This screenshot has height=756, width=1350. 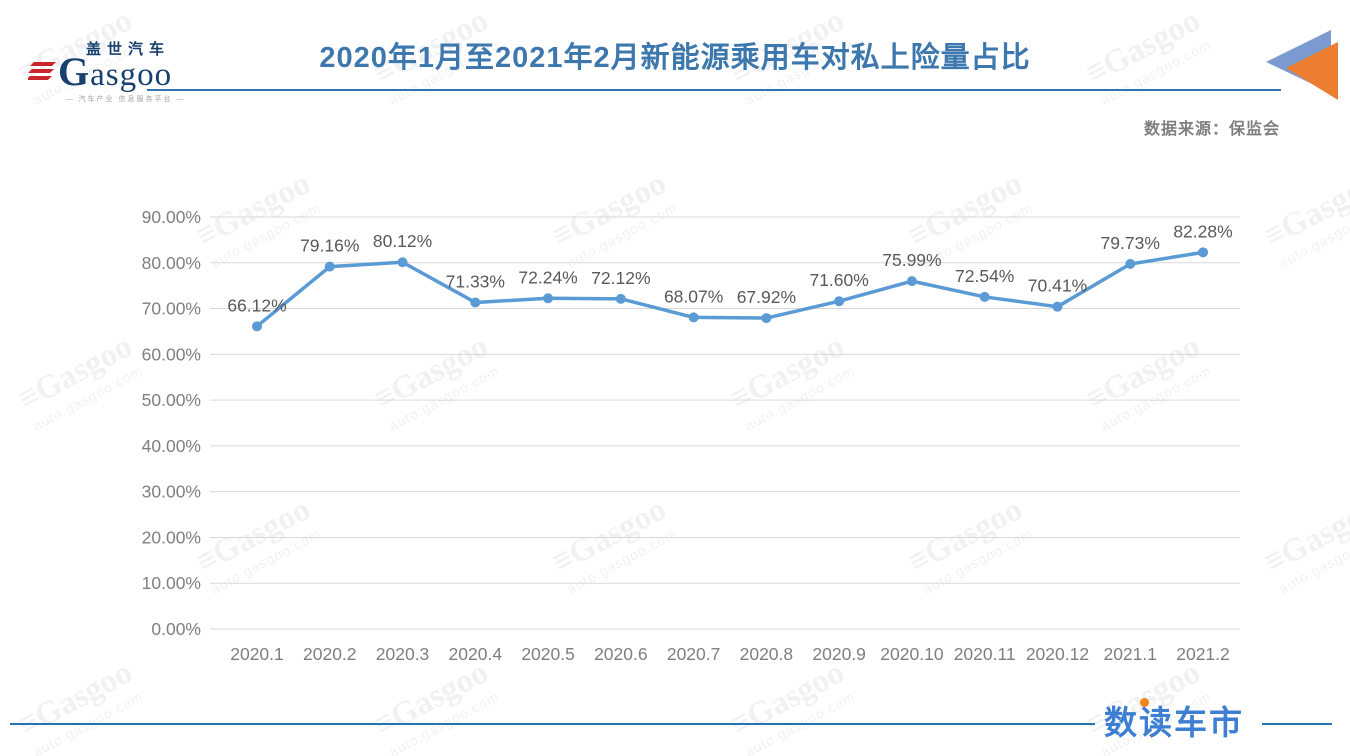 I want to click on gasgoo-logo-cn-text: 盖世汽车, so click(x=128, y=49).